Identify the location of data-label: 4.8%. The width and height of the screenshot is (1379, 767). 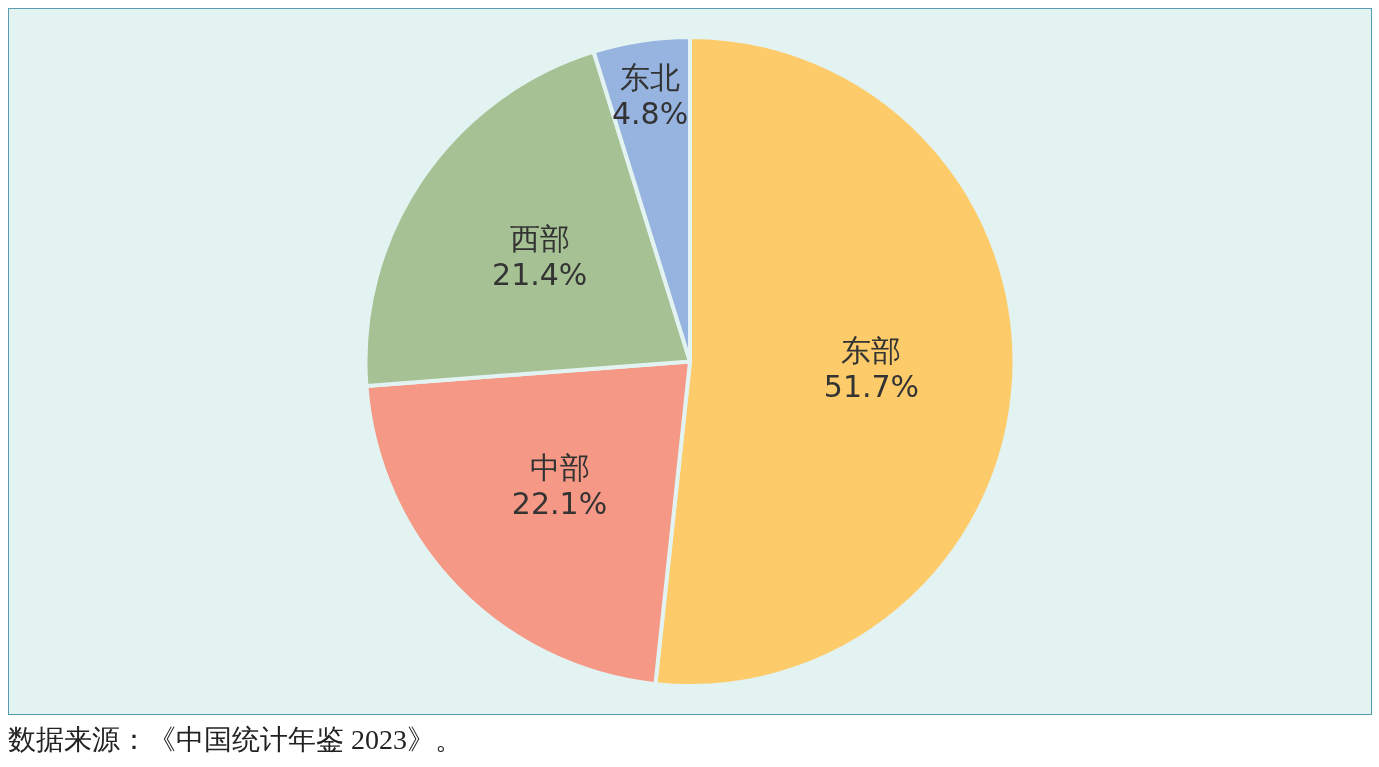
(650, 114).